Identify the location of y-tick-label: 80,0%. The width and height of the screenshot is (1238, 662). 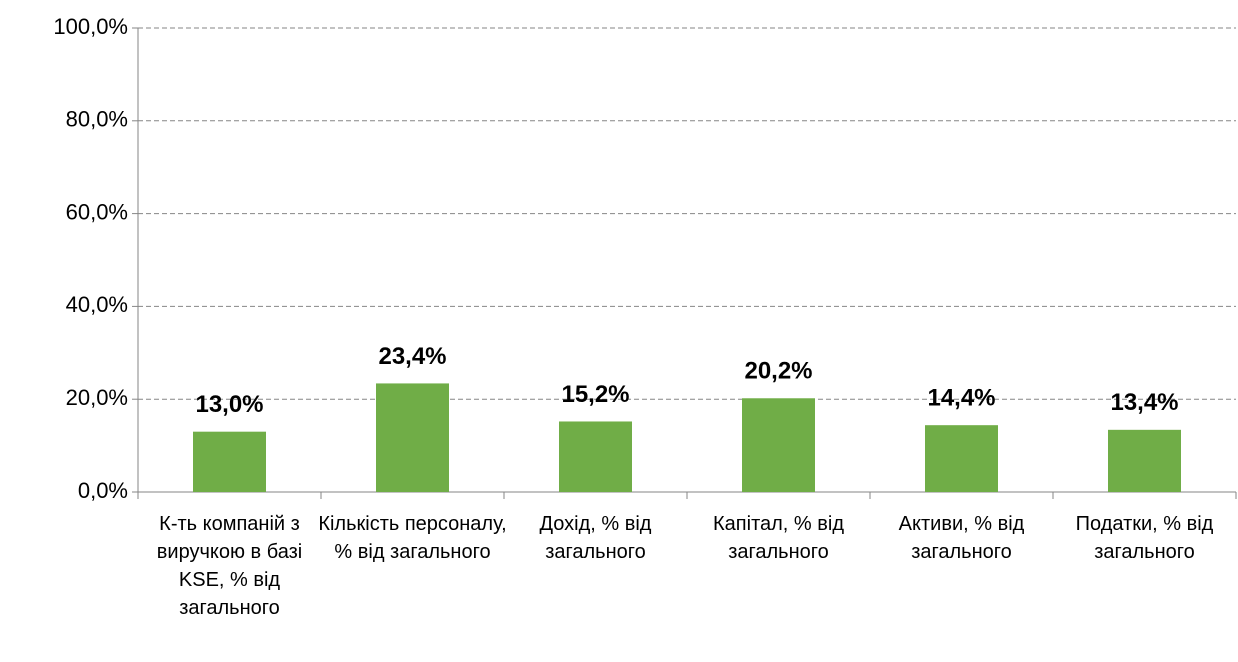
(97, 119).